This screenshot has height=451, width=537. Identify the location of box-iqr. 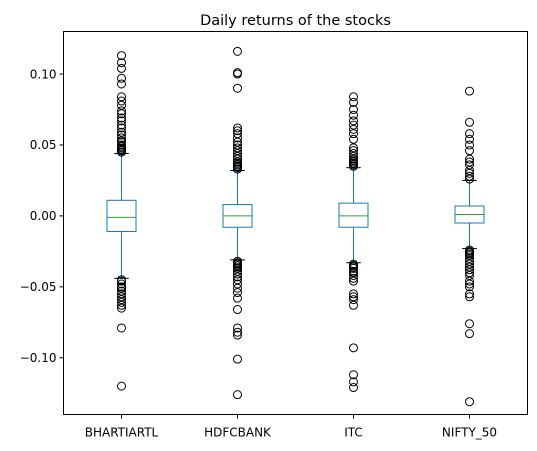
(353, 215).